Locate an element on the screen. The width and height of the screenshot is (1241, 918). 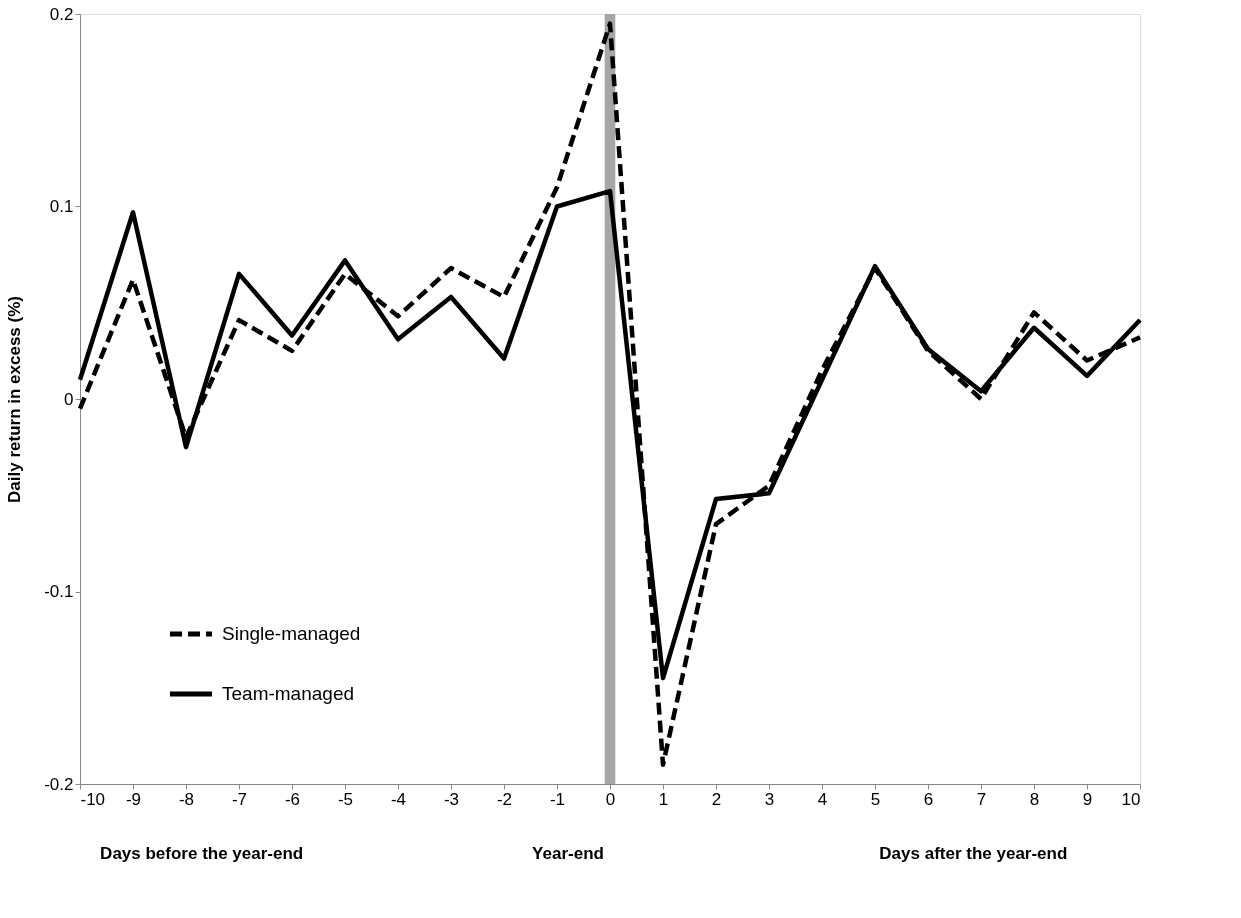
x-tick-label: -3 is located at coordinates (451, 799).